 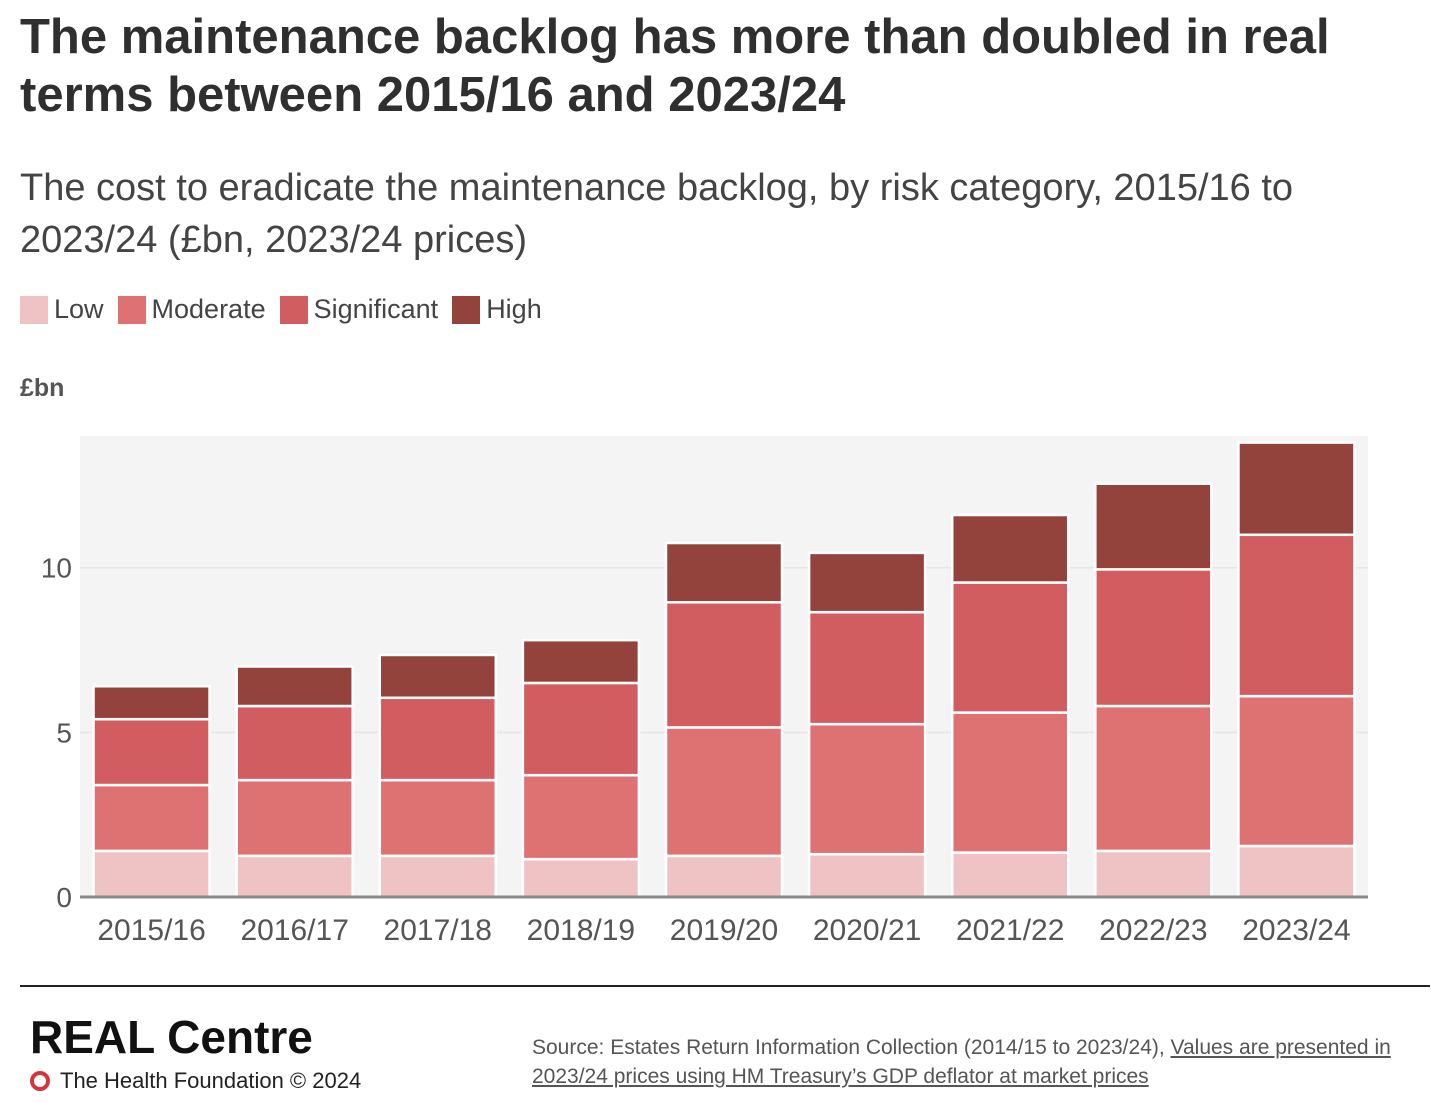 I want to click on legend-swatch-significant, so click(x=293, y=309).